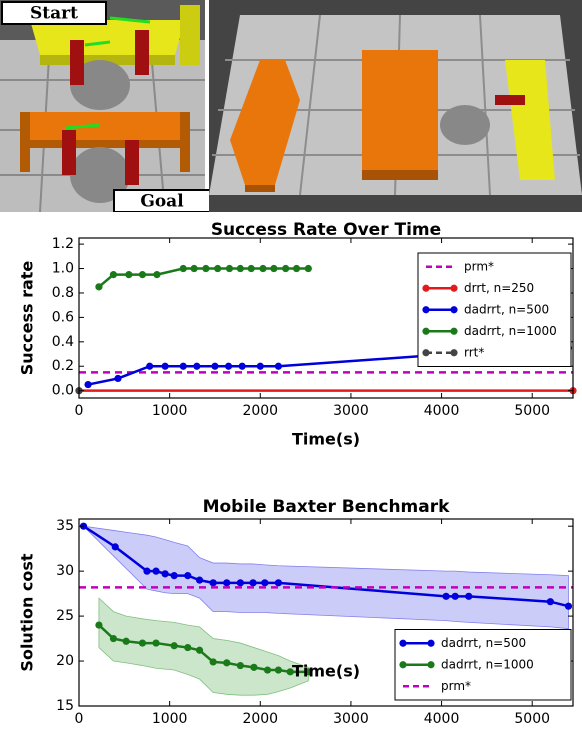 The width and height of the screenshot is (582, 735). Describe the element at coordinates (65, 526) in the screenshot. I see `y-tick-label: 35` at that location.